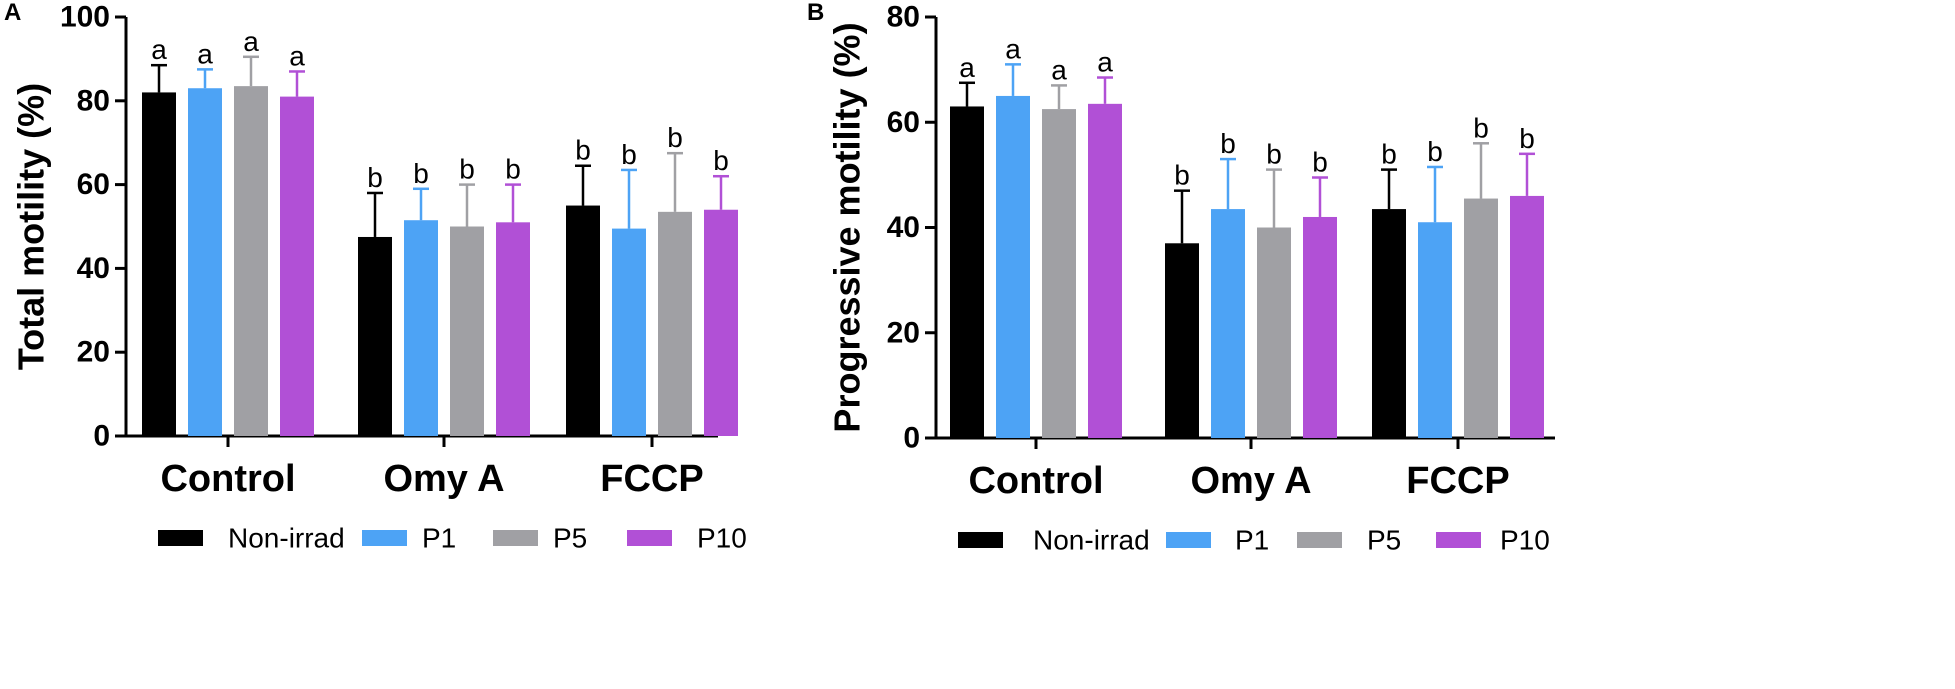 The image size is (1955, 689). What do you see at coordinates (847, 227) in the screenshot?
I see `y-axis-label: Progressive motility (%)` at bounding box center [847, 227].